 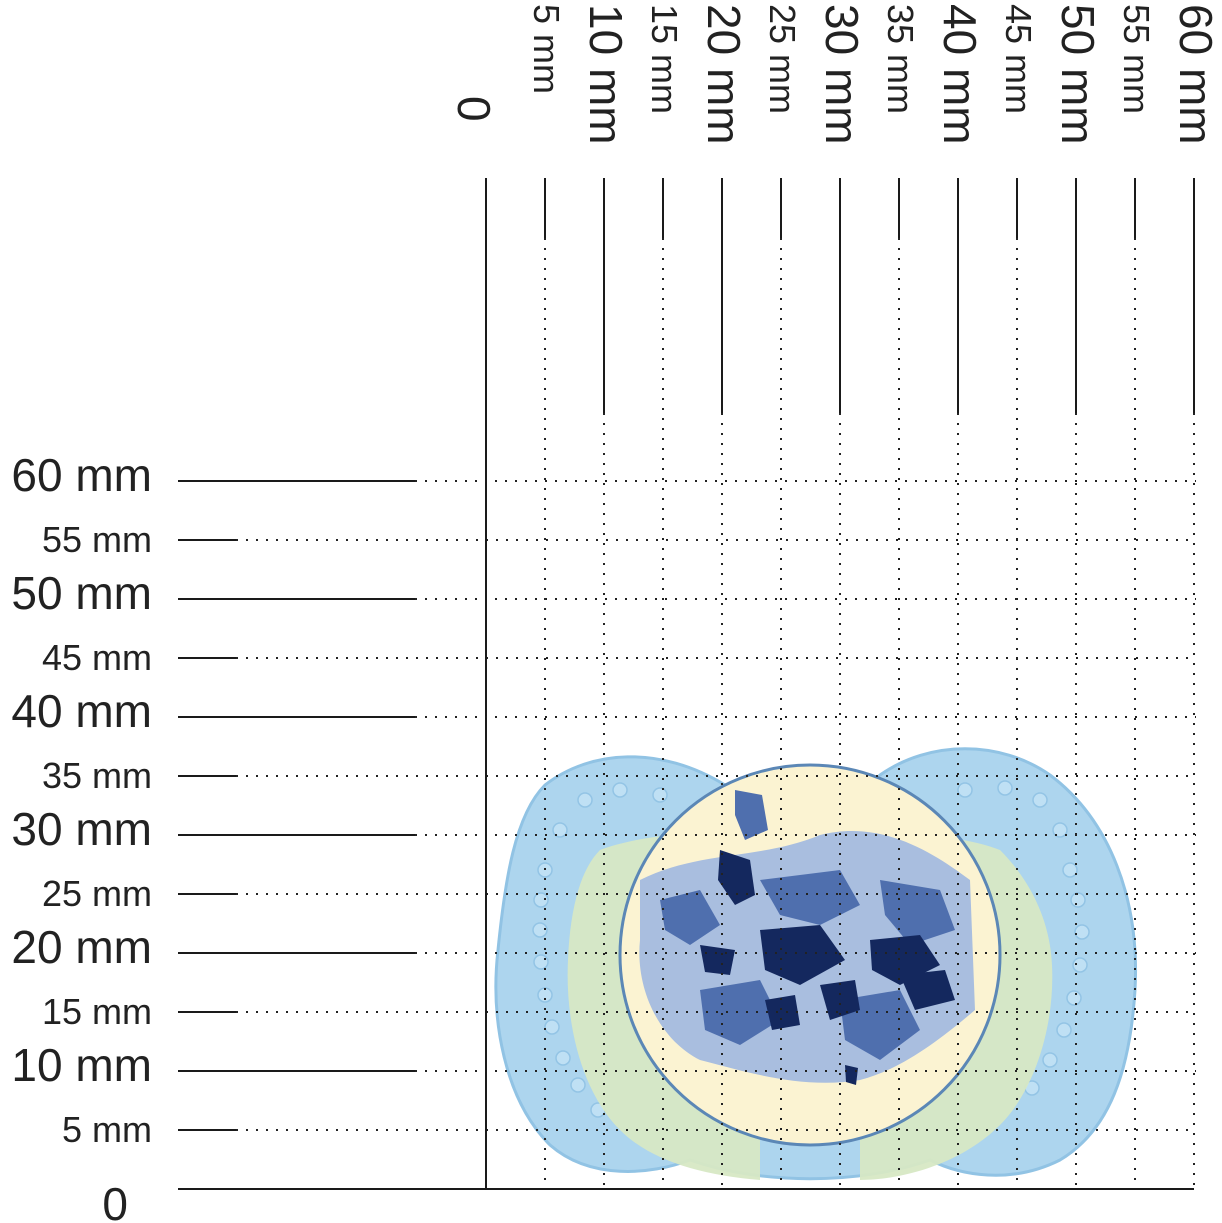 I want to click on pacifier-pattern, so click(x=807, y=940).